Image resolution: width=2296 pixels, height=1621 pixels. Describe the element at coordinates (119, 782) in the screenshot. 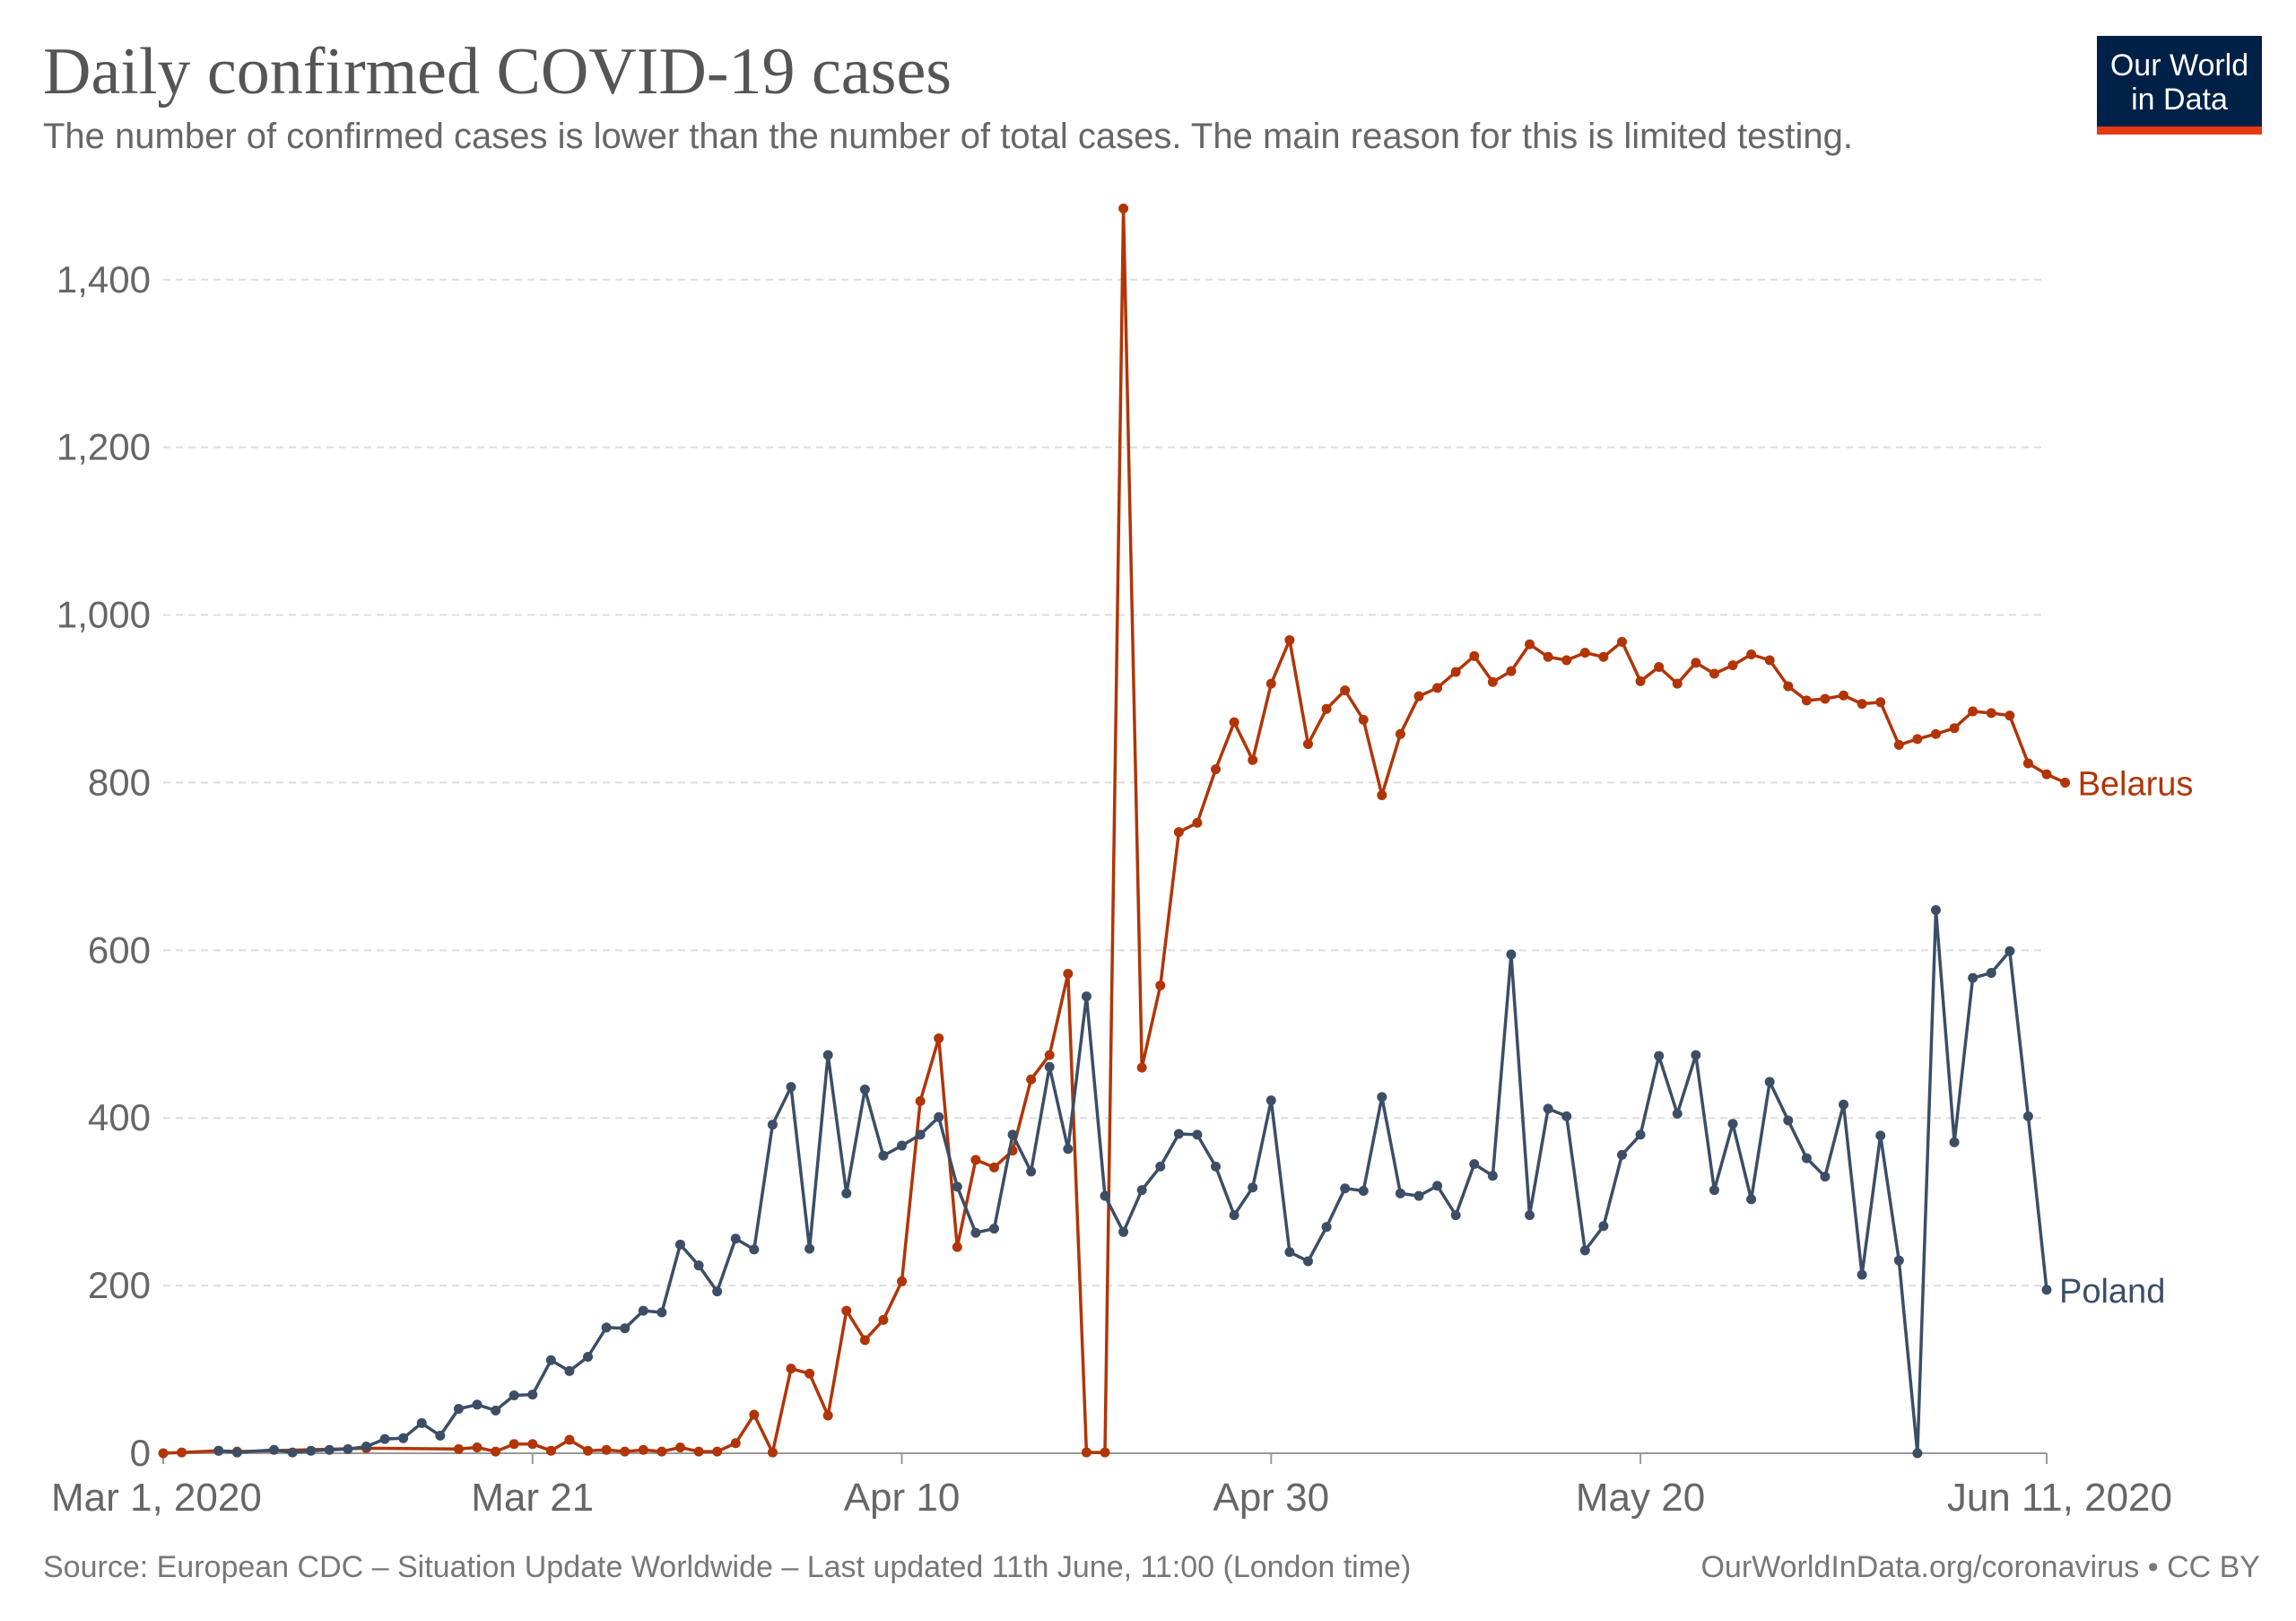

I see `y-tick-label: 800` at that location.